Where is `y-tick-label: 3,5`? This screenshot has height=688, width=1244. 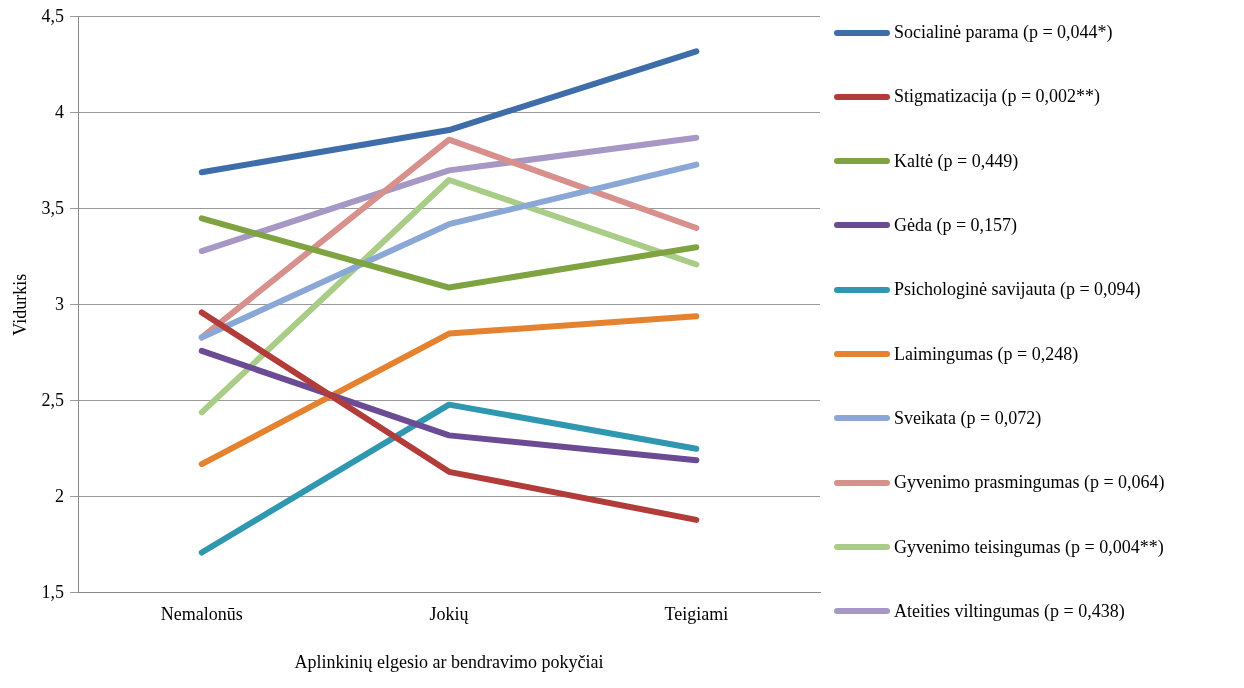
y-tick-label: 3,5 is located at coordinates (53, 207).